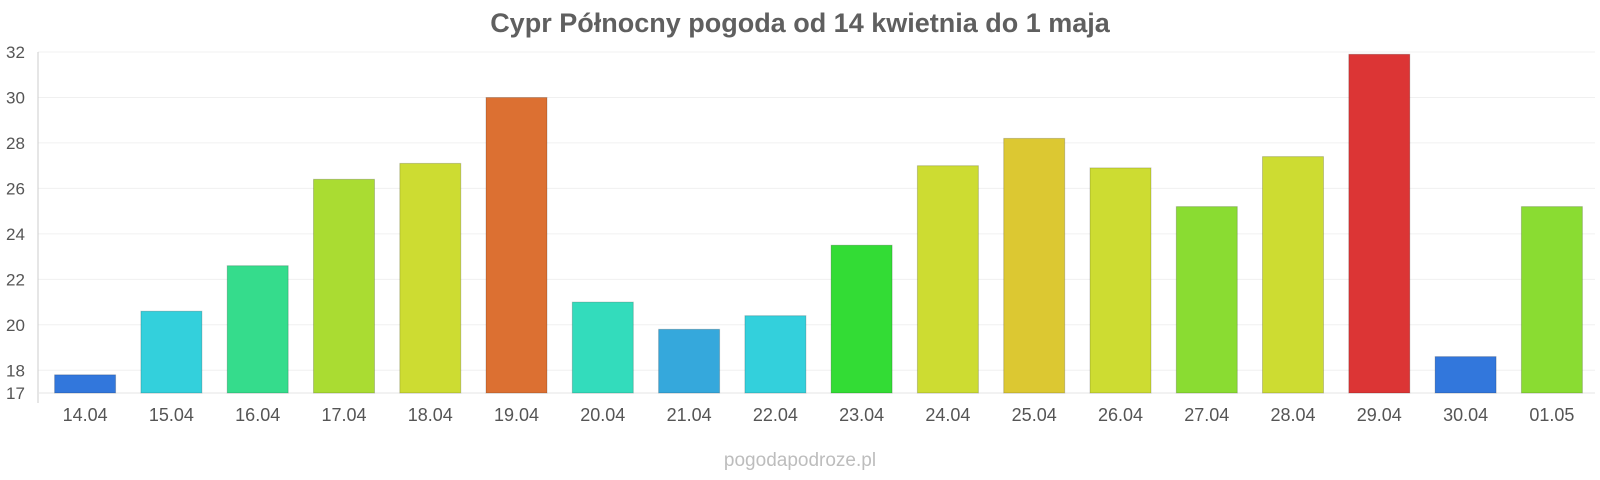 This screenshot has width=1600, height=480. Describe the element at coordinates (1206, 300) in the screenshot. I see `bar-27.04` at that location.